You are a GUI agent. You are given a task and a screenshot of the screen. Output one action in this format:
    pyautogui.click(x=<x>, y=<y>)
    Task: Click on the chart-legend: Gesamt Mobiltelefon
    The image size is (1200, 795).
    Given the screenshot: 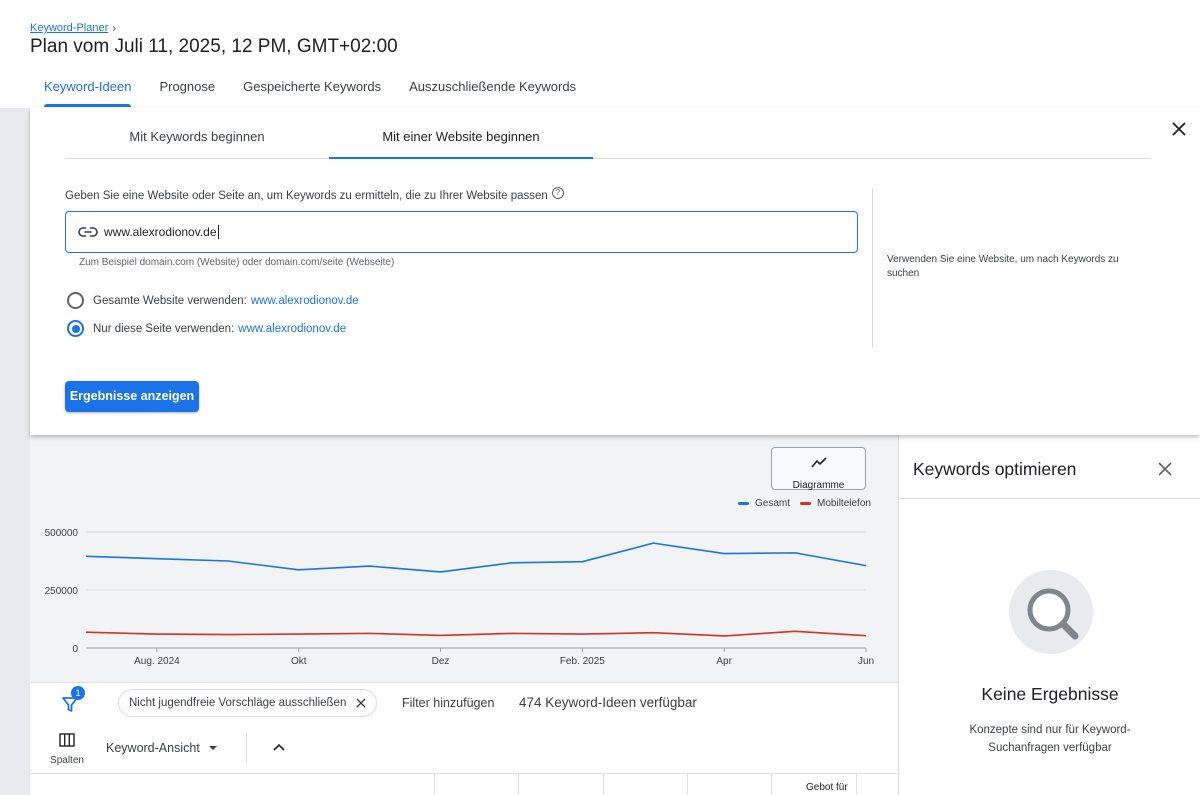 What is the action you would take?
    pyautogui.click(x=804, y=503)
    